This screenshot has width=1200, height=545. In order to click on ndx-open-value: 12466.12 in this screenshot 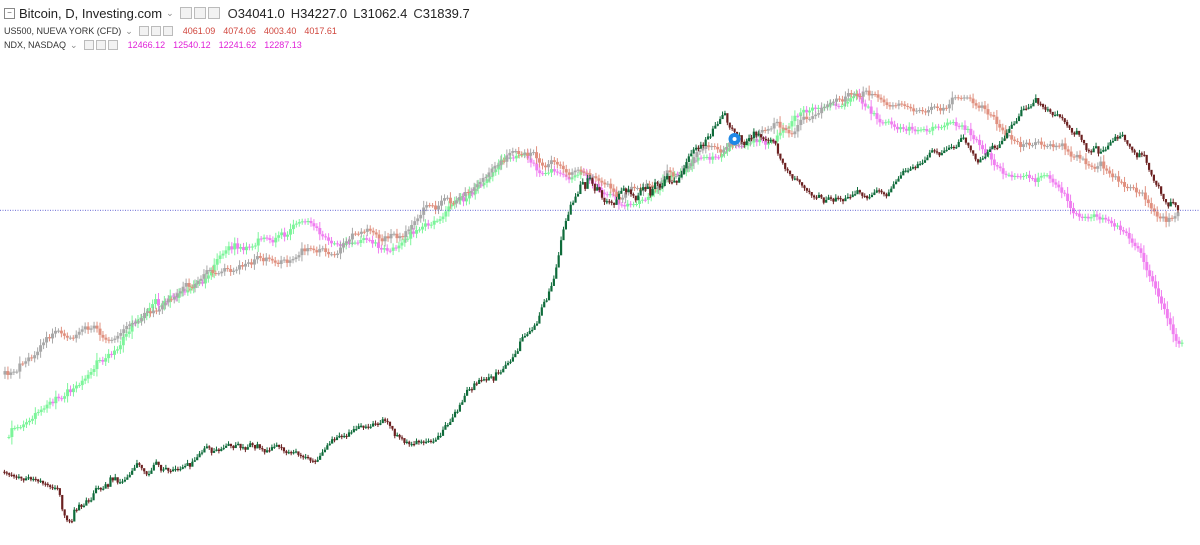, I will do `click(146, 45)`.